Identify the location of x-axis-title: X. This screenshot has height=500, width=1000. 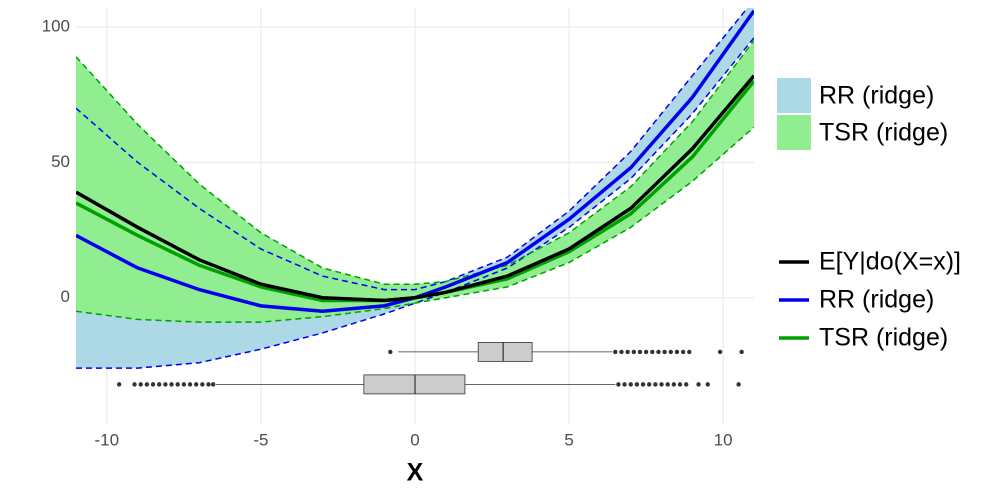
(415, 473).